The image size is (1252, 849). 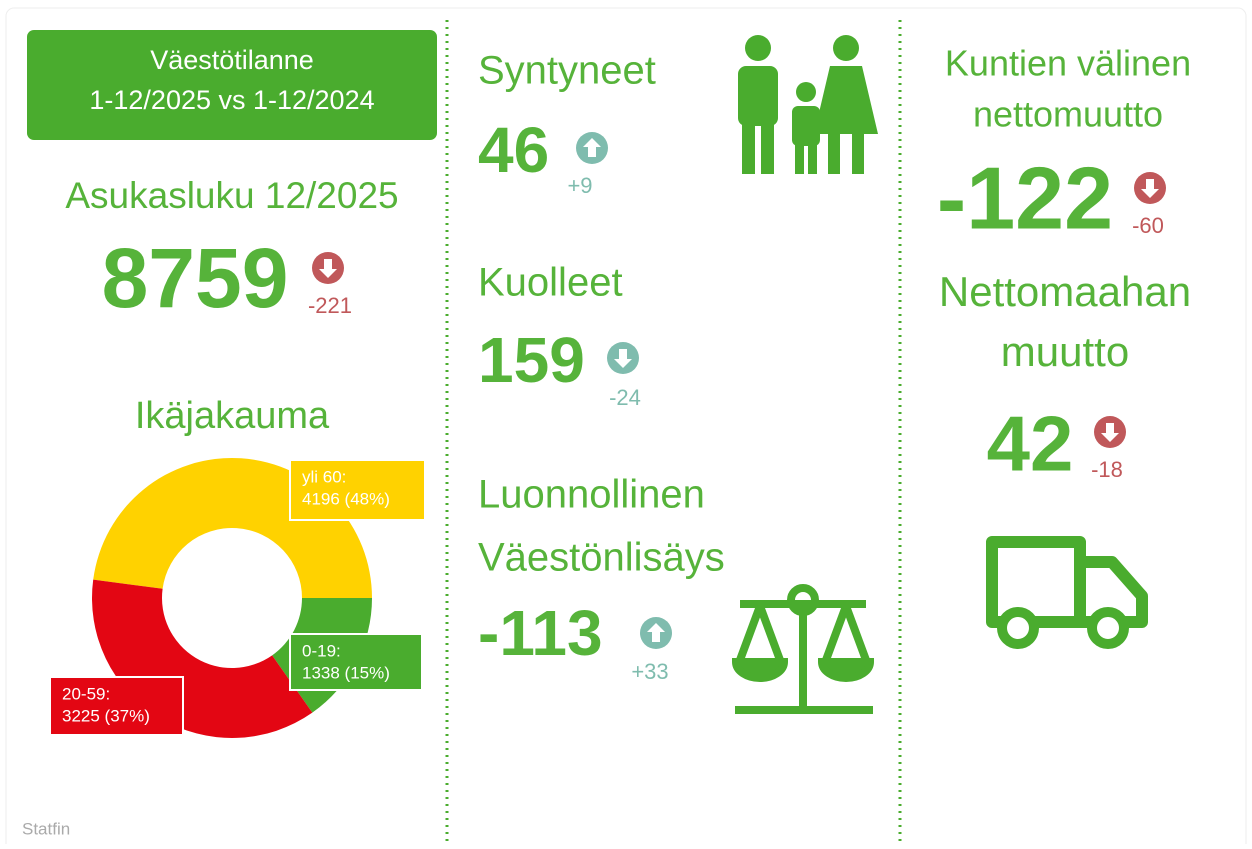 What do you see at coordinates (330, 305) in the screenshot?
I see `stat-change: -221` at bounding box center [330, 305].